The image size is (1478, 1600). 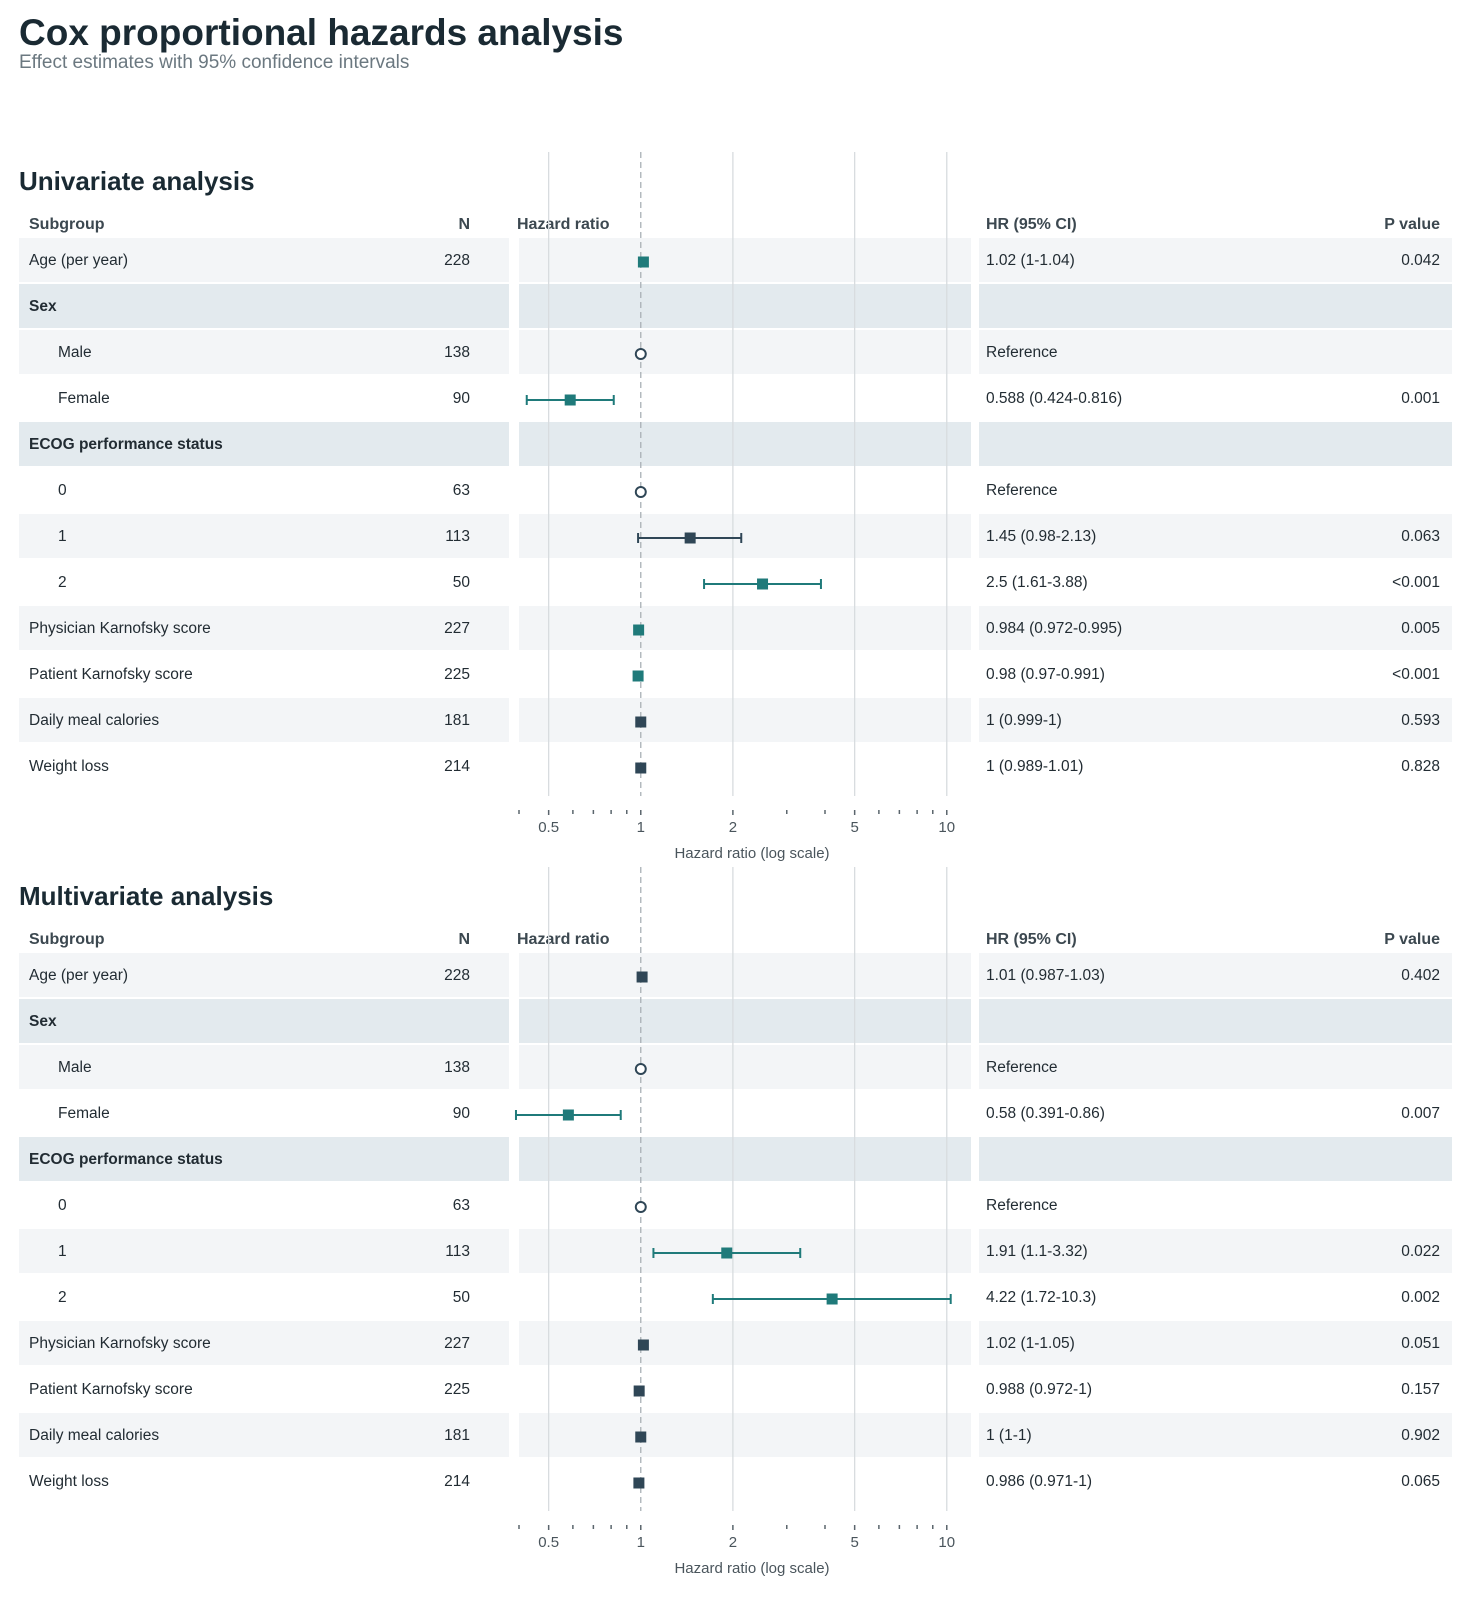 I want to click on row-label: Patient Karnofsky score, so click(x=111, y=674).